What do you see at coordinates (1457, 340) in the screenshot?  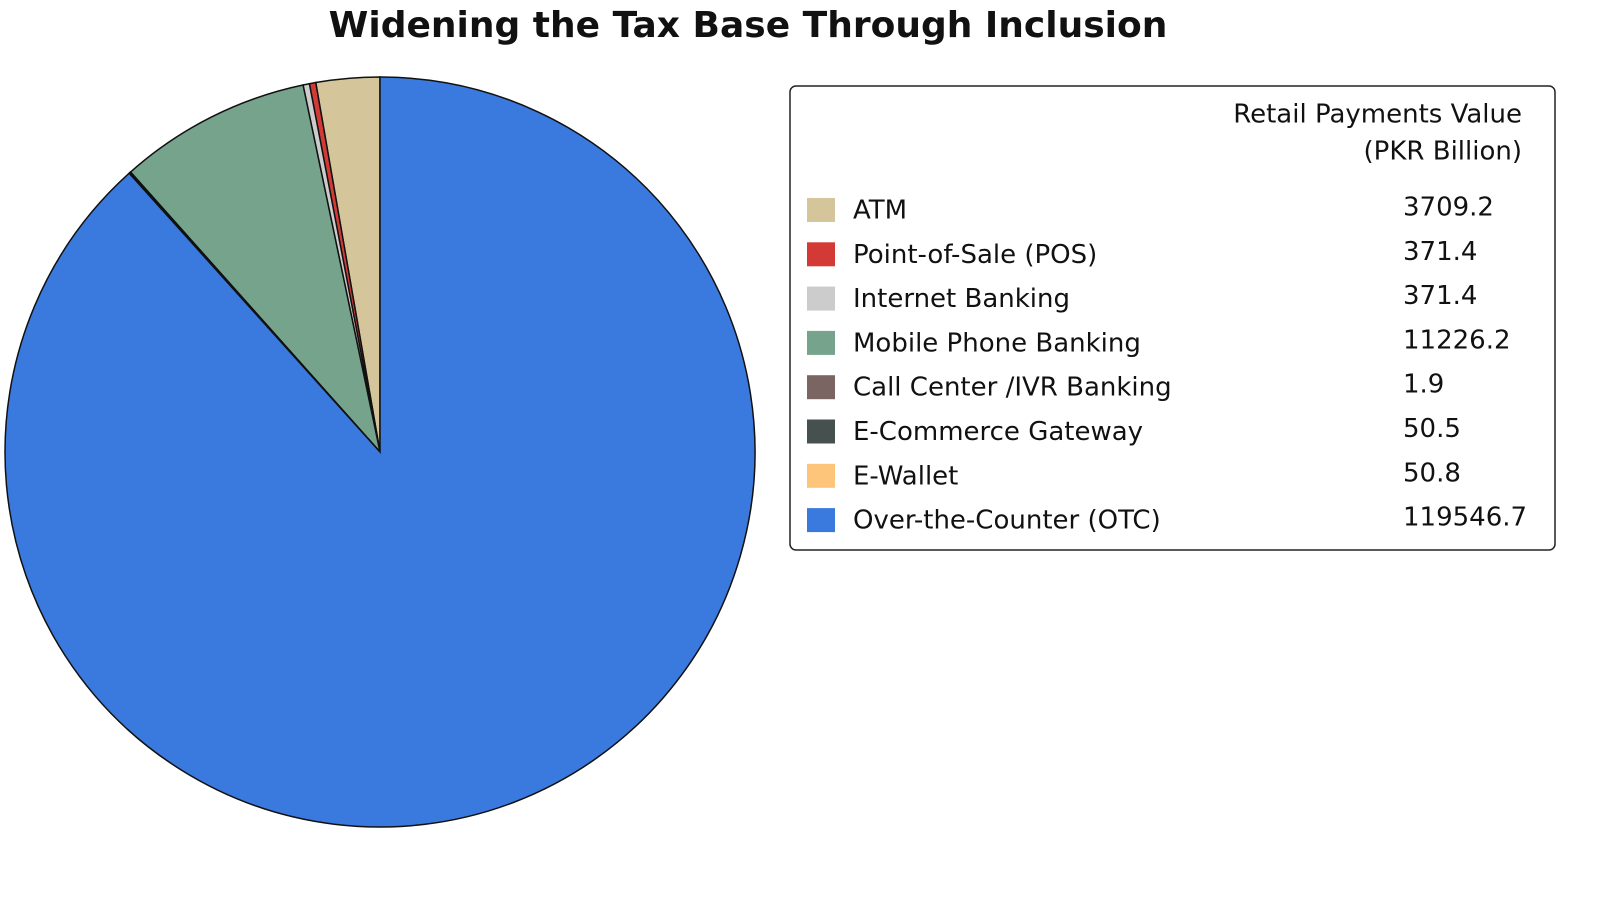 I see `legend-value: 11226.2` at bounding box center [1457, 340].